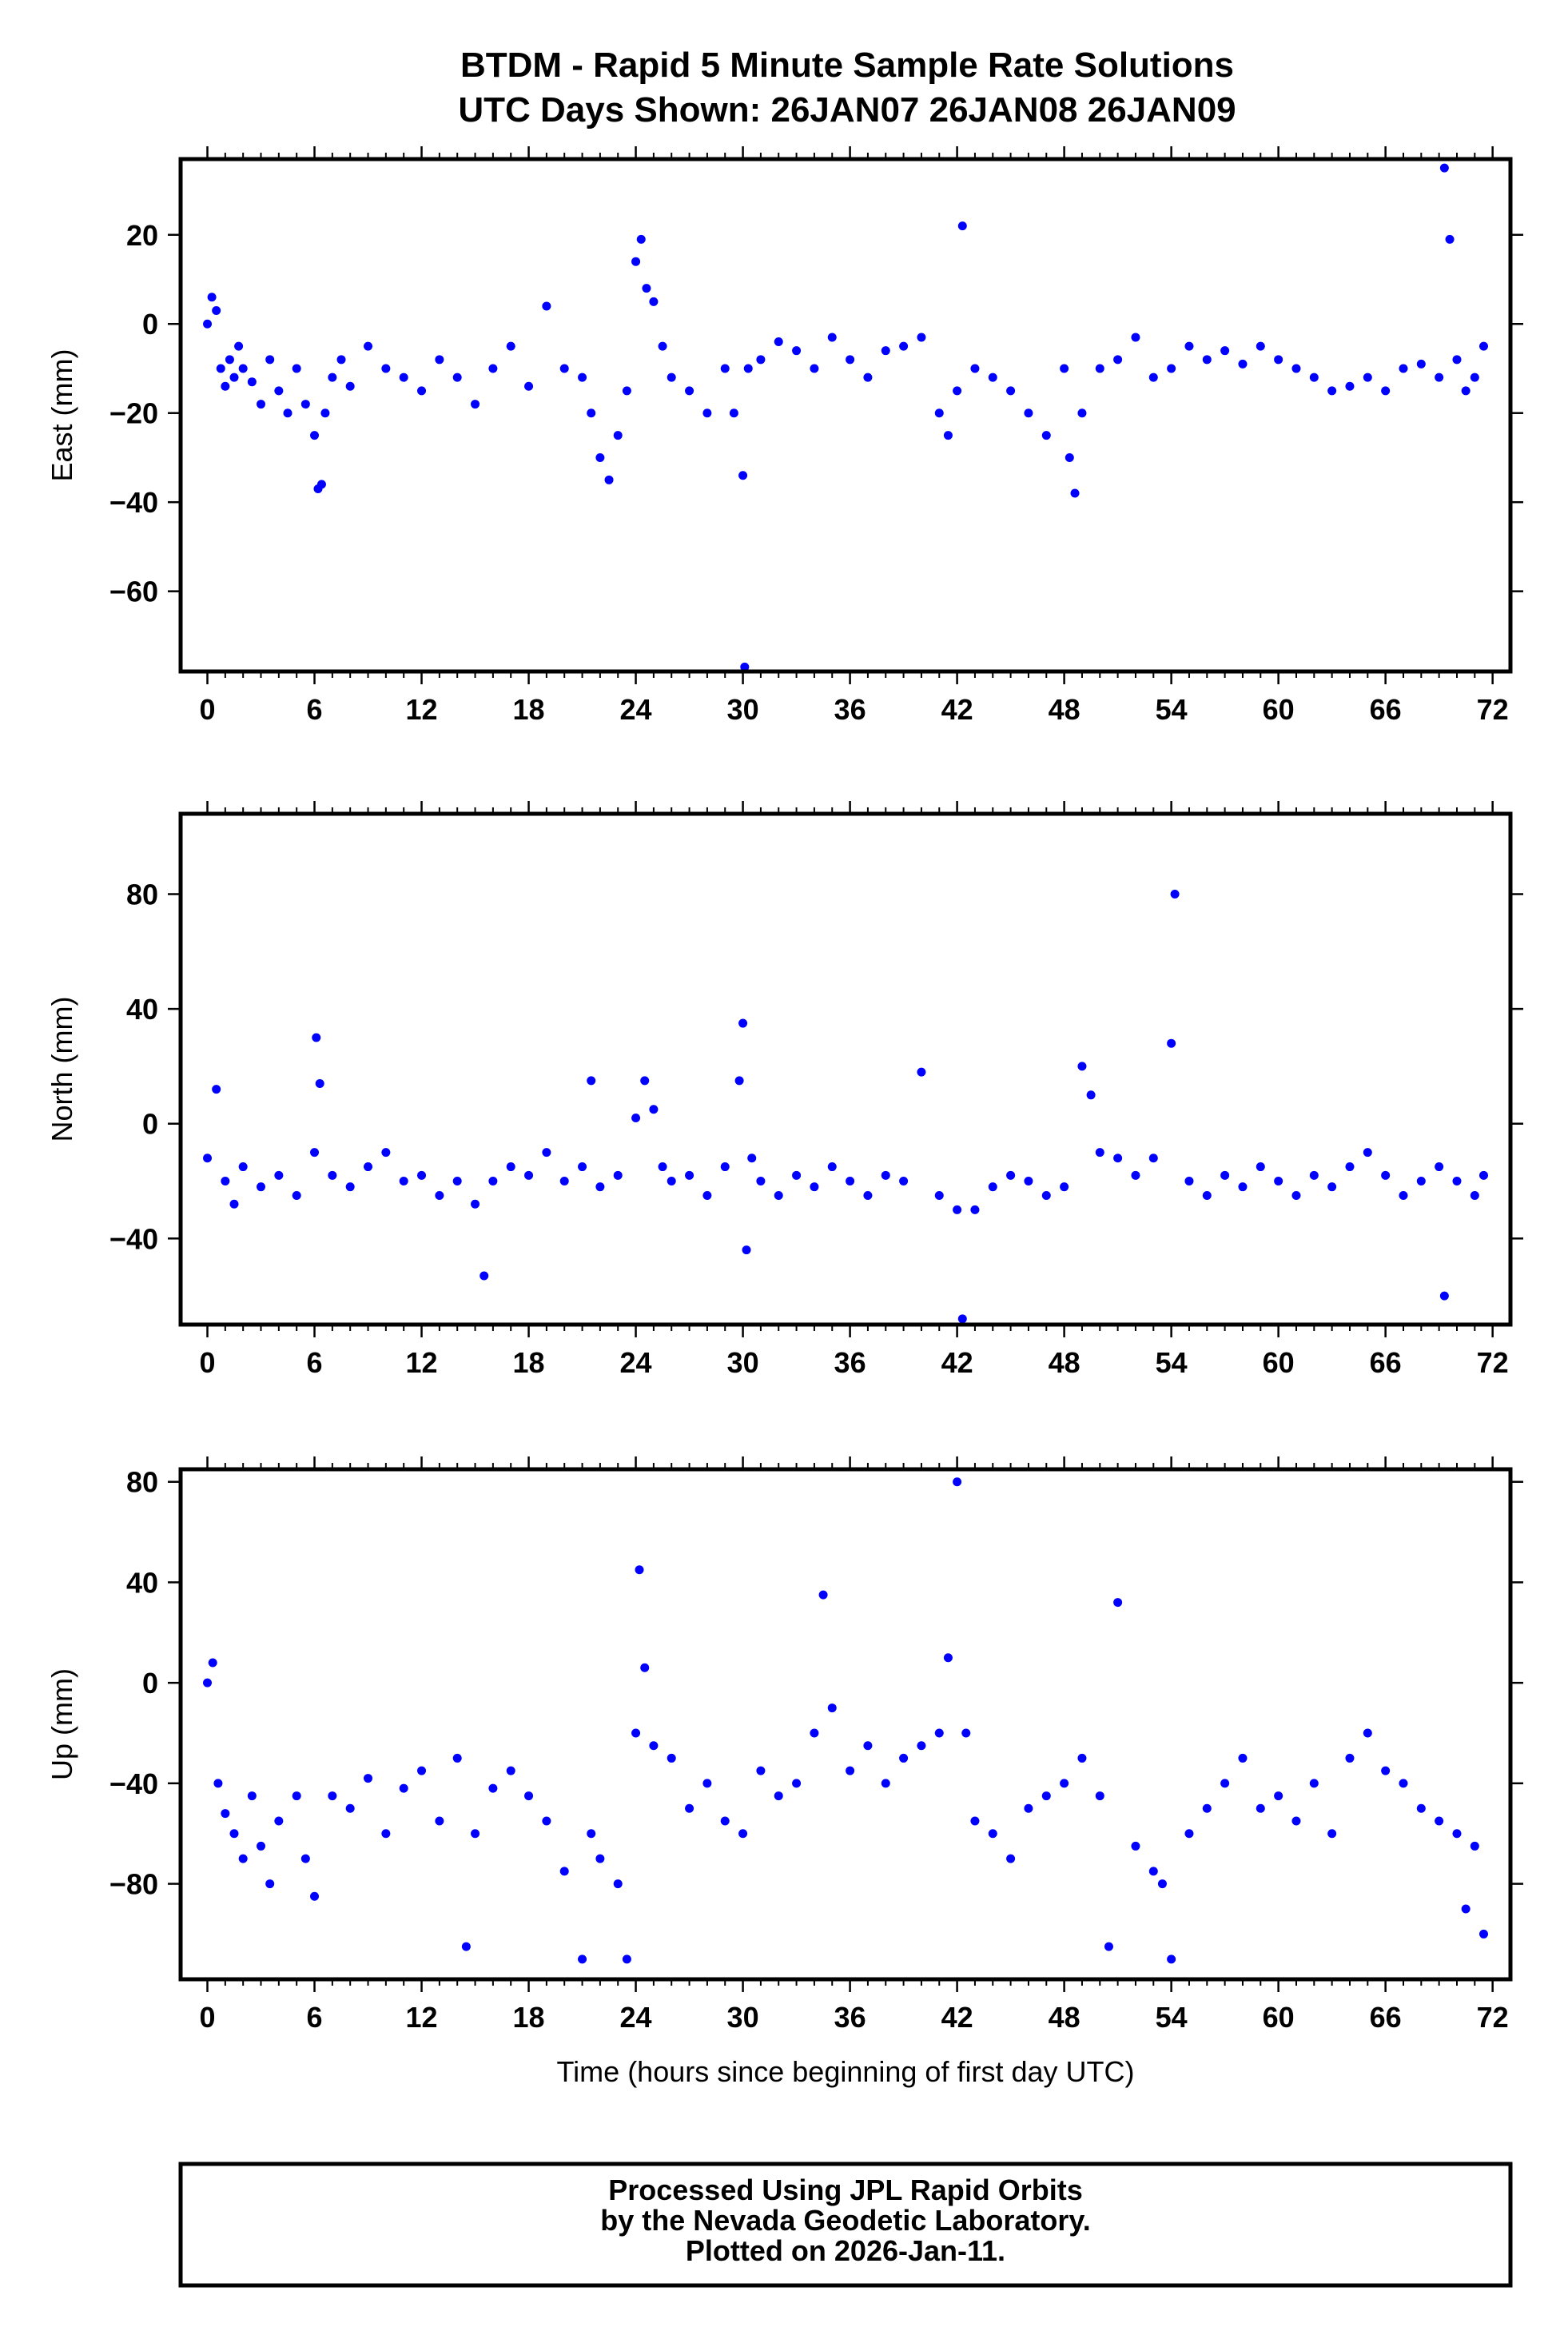 This screenshot has height=2331, width=1568. What do you see at coordinates (529, 709) in the screenshot?
I see `east-x-tick-label: 18` at bounding box center [529, 709].